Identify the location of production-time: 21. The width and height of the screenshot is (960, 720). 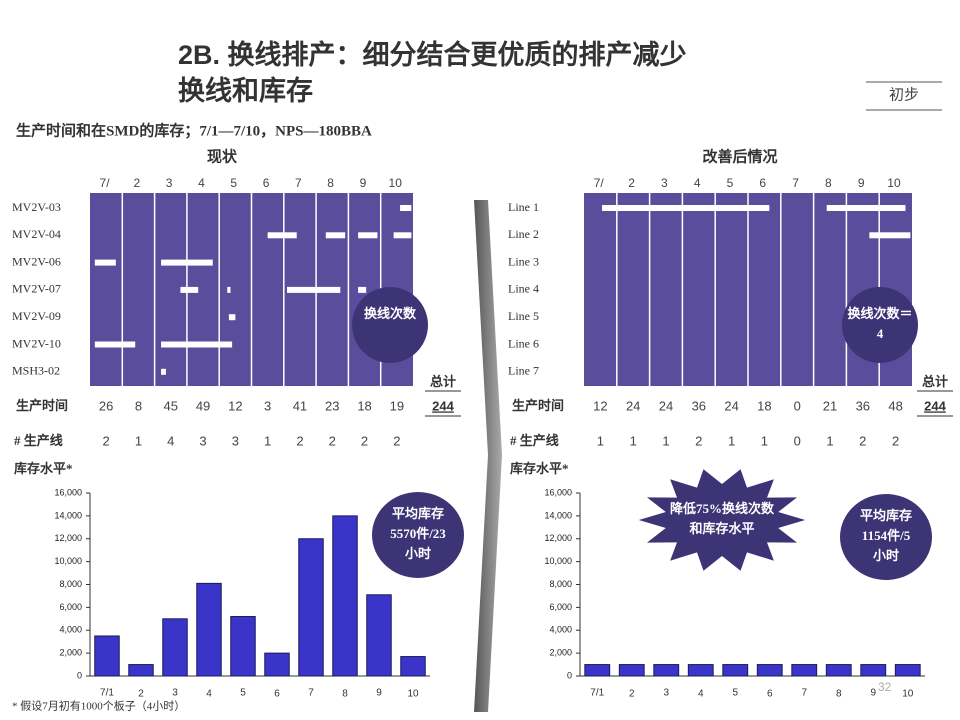
(830, 405).